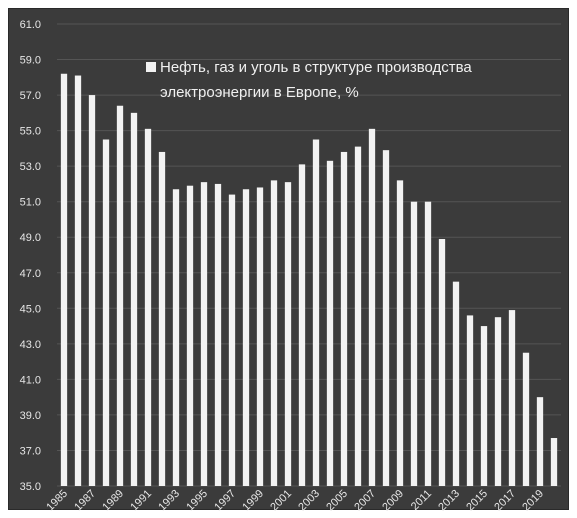  Describe the element at coordinates (225, 499) in the screenshot. I see `x-tick-label: 1997` at that location.